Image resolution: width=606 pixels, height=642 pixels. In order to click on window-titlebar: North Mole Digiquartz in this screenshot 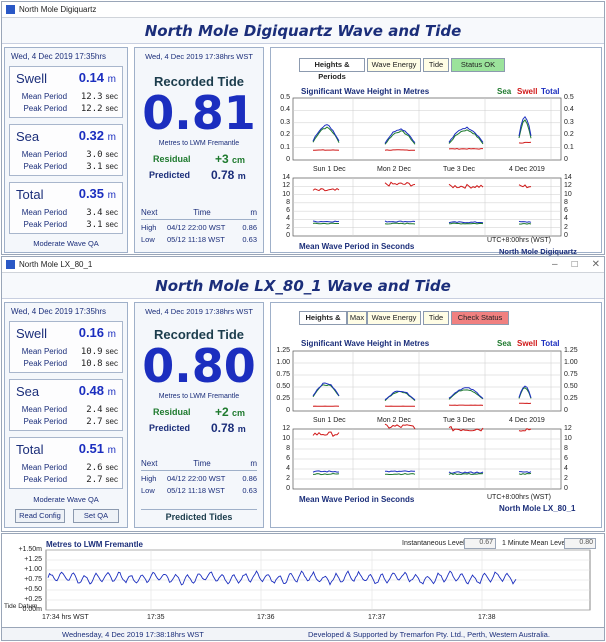, I will do `click(303, 10)`.